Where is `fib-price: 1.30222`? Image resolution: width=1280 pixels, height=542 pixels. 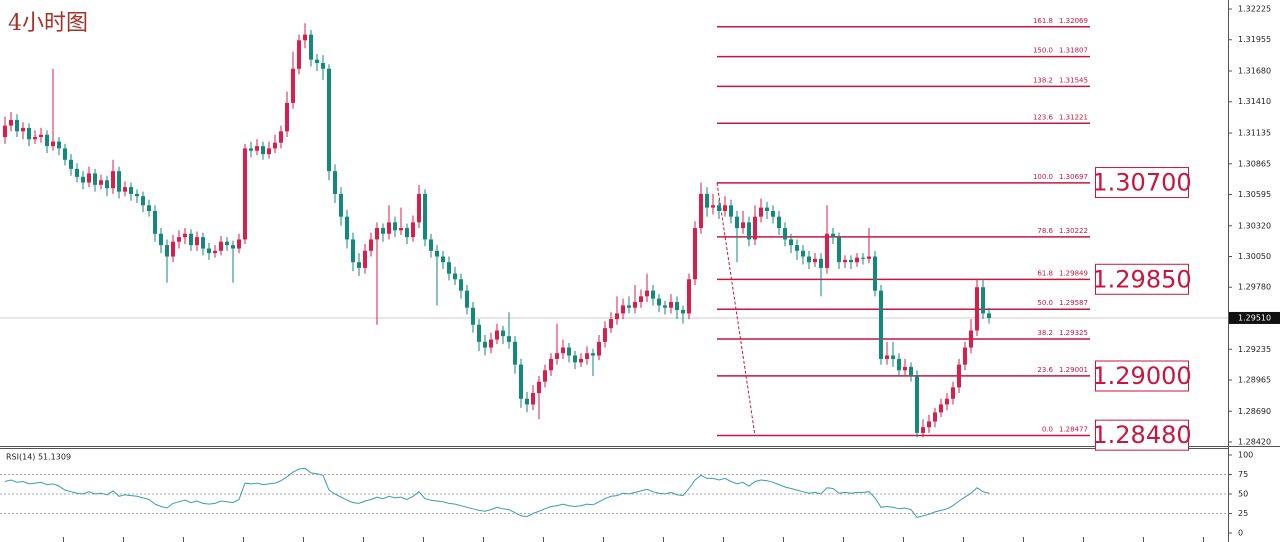
fib-price: 1.30222 is located at coordinates (1073, 231).